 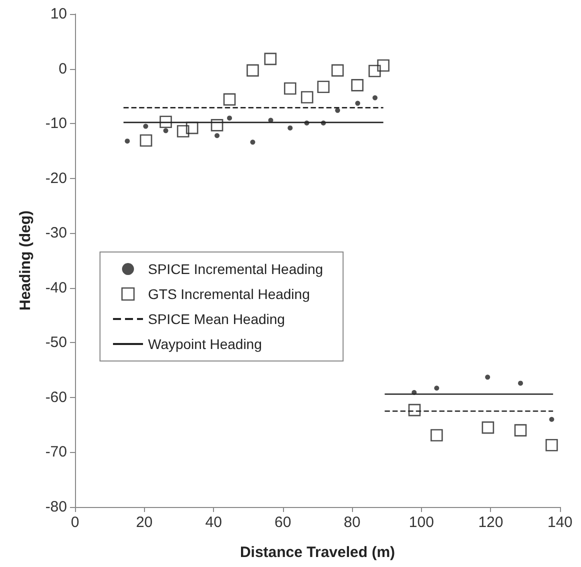 What do you see at coordinates (56, 178) in the screenshot?
I see `y-tick-label: -20` at bounding box center [56, 178].